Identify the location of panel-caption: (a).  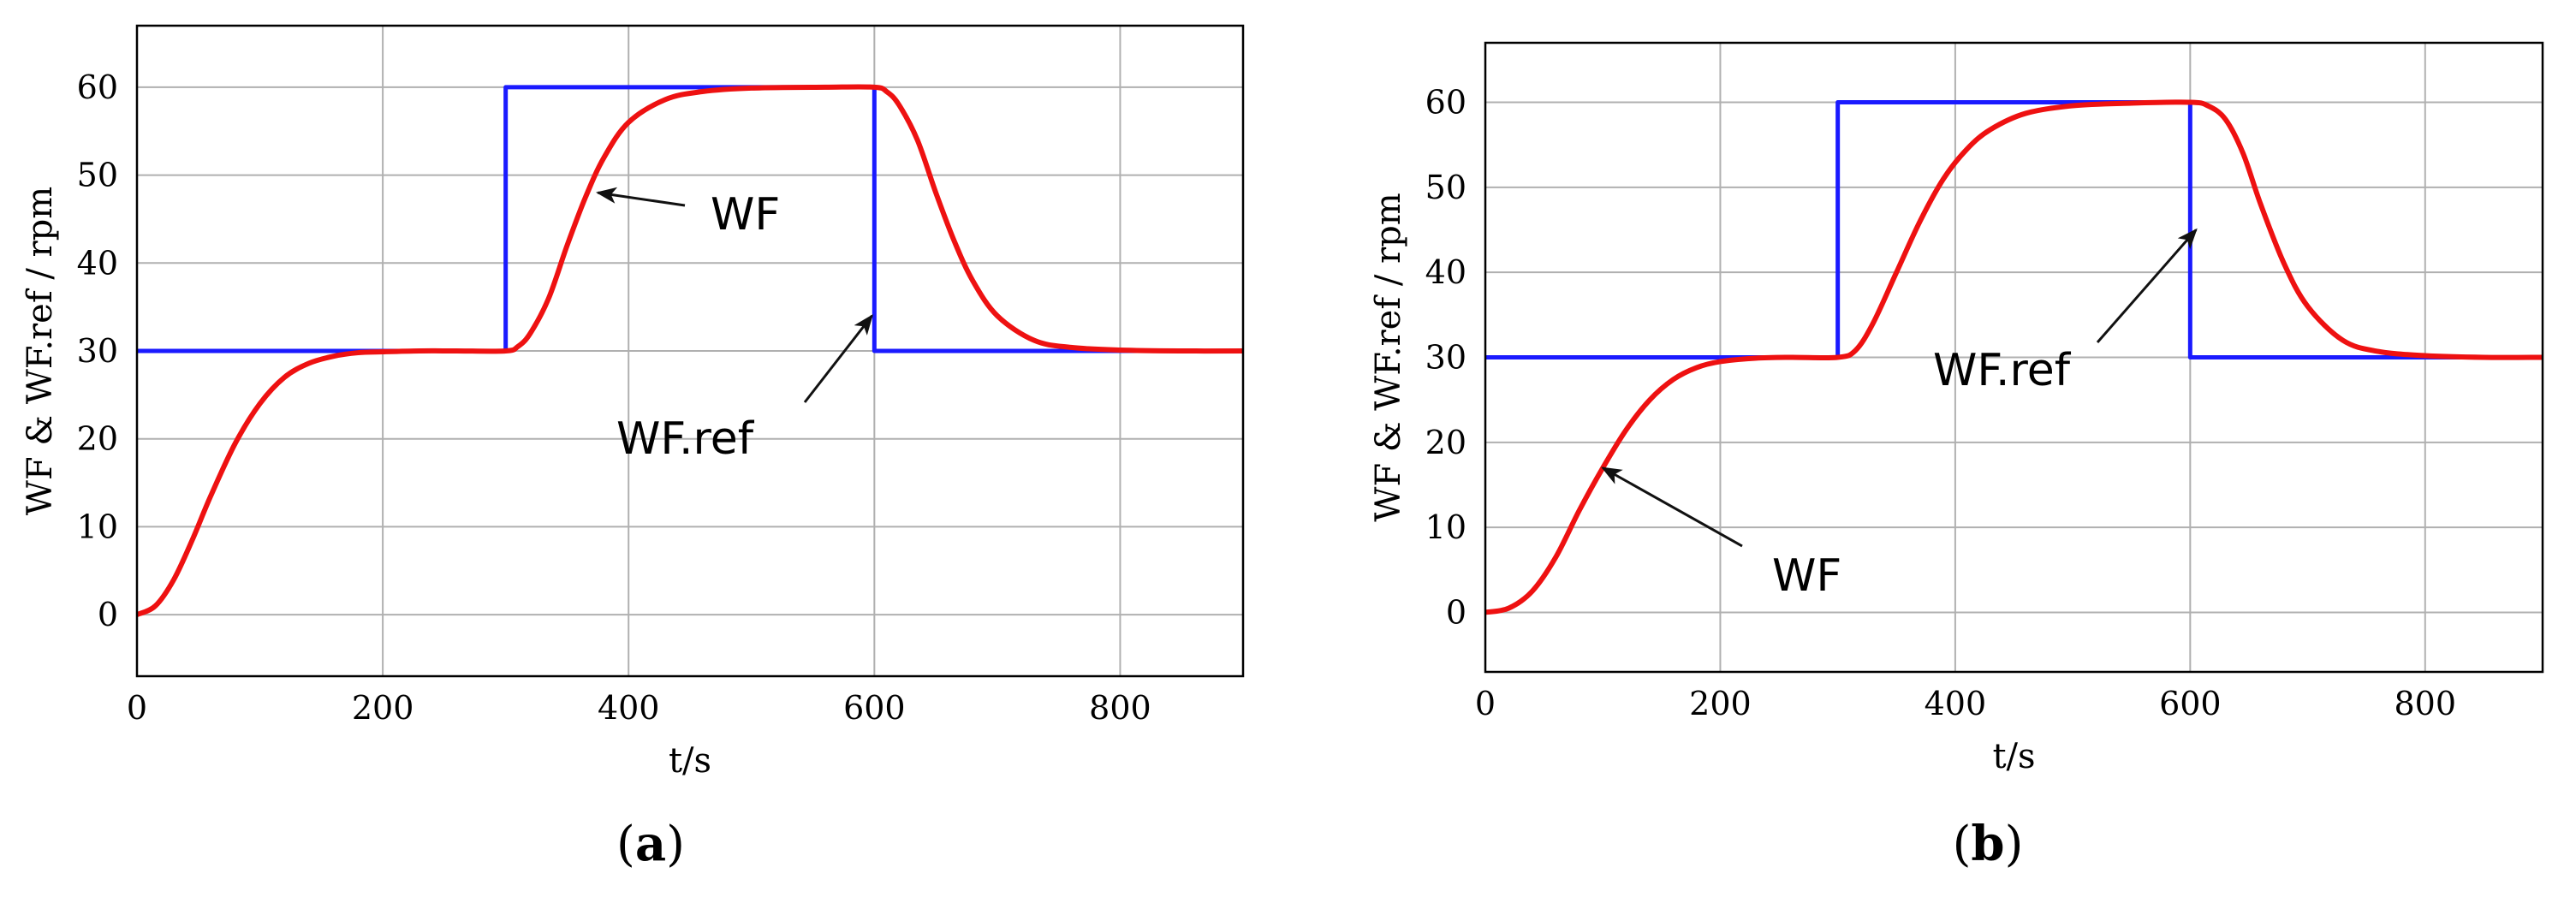
(650, 844).